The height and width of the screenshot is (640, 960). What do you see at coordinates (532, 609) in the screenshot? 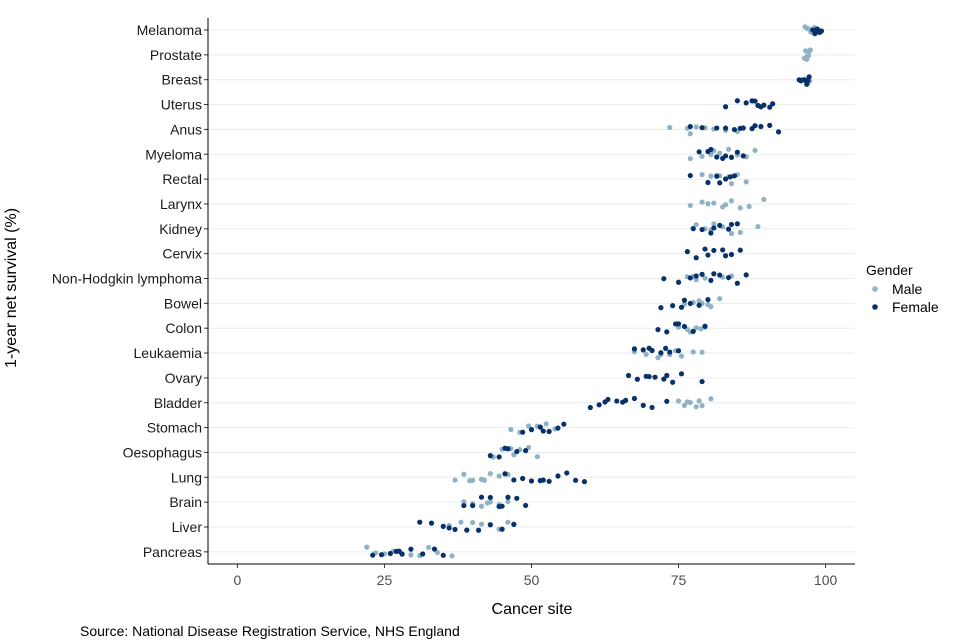
I see `x-axis-title: Cancer site` at bounding box center [532, 609].